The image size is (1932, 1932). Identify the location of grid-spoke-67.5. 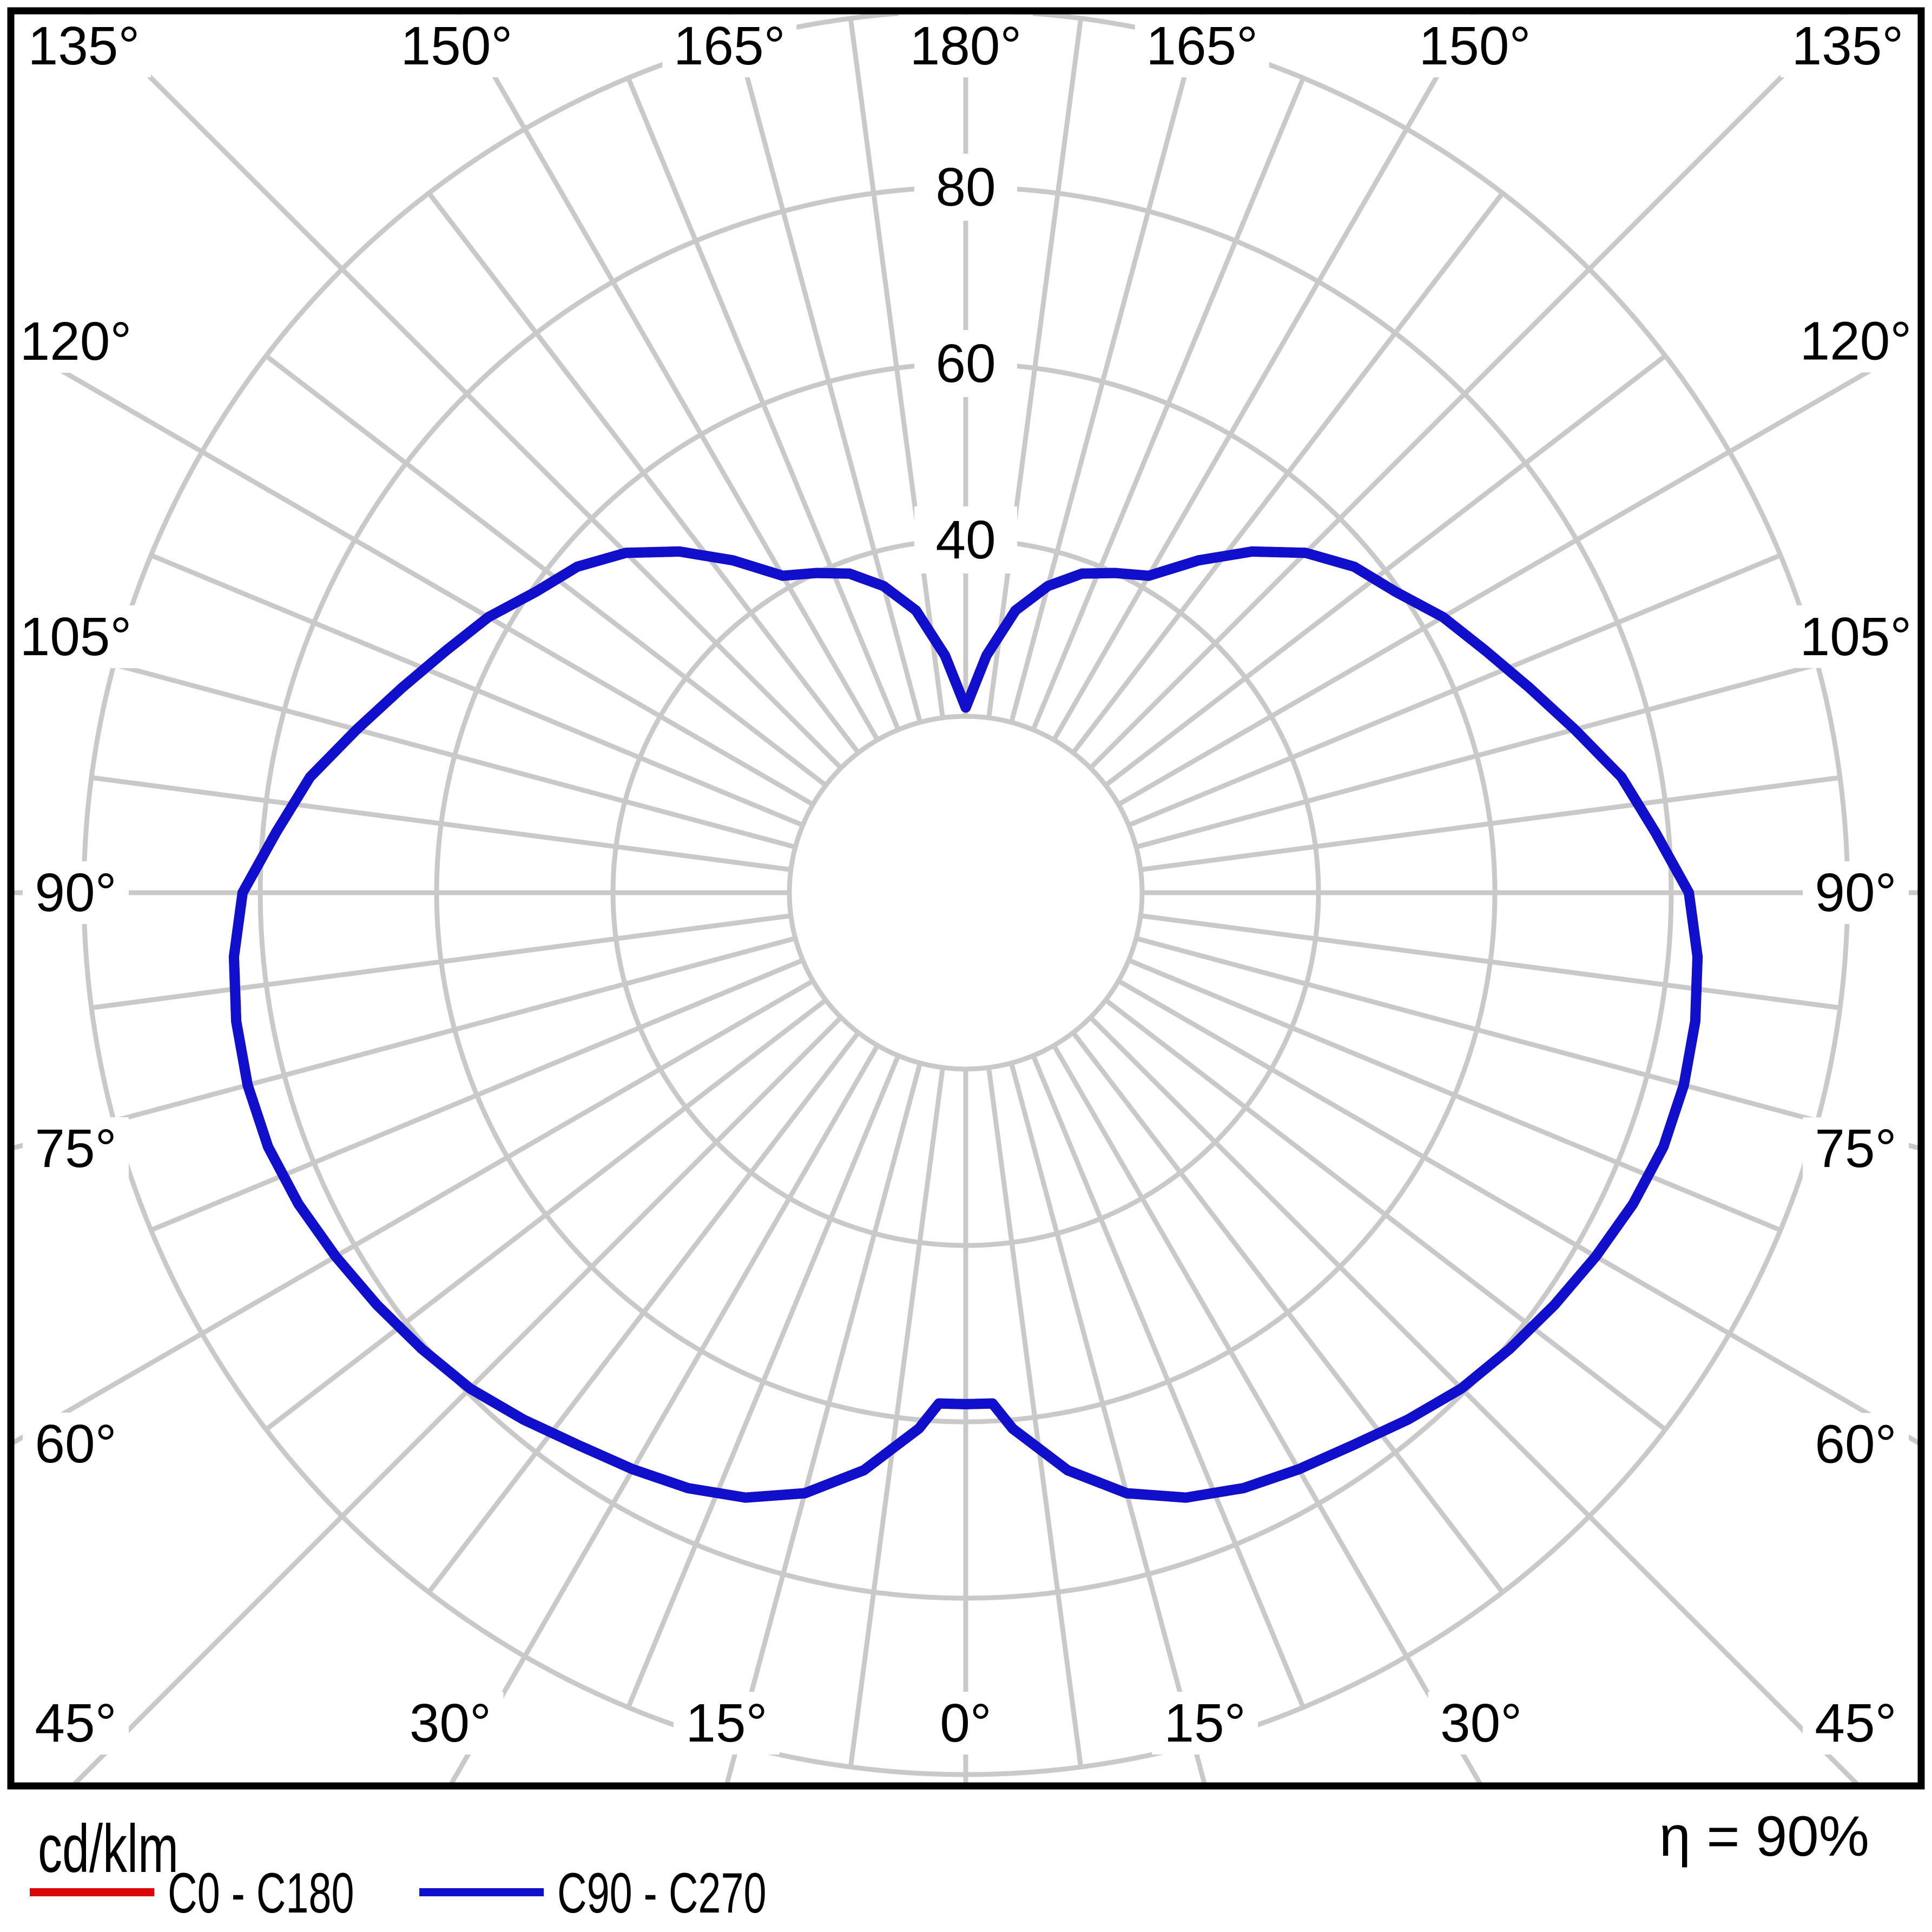
(1454, 1095).